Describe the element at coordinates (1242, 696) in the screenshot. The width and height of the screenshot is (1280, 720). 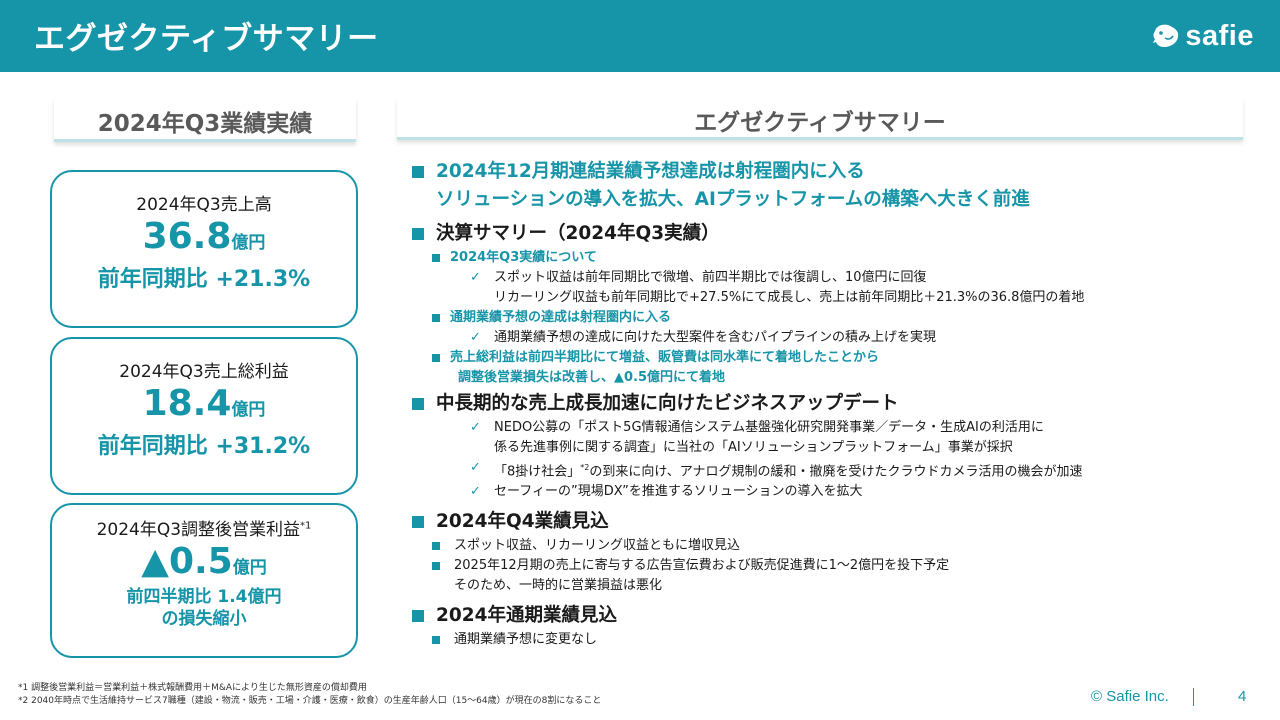
I see `page-number: 4` at that location.